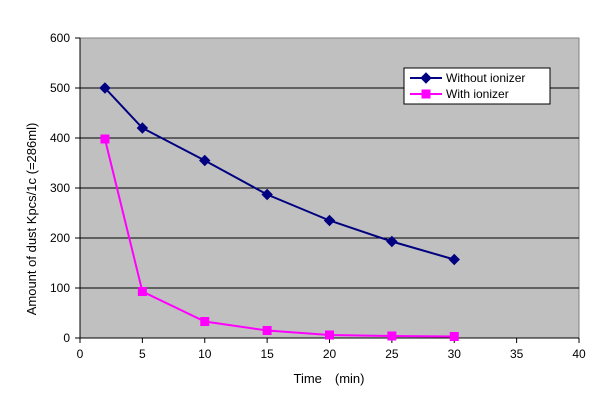 This screenshot has height=400, width=600. What do you see at coordinates (60, 238) in the screenshot?
I see `y-tick-label: 200` at bounding box center [60, 238].